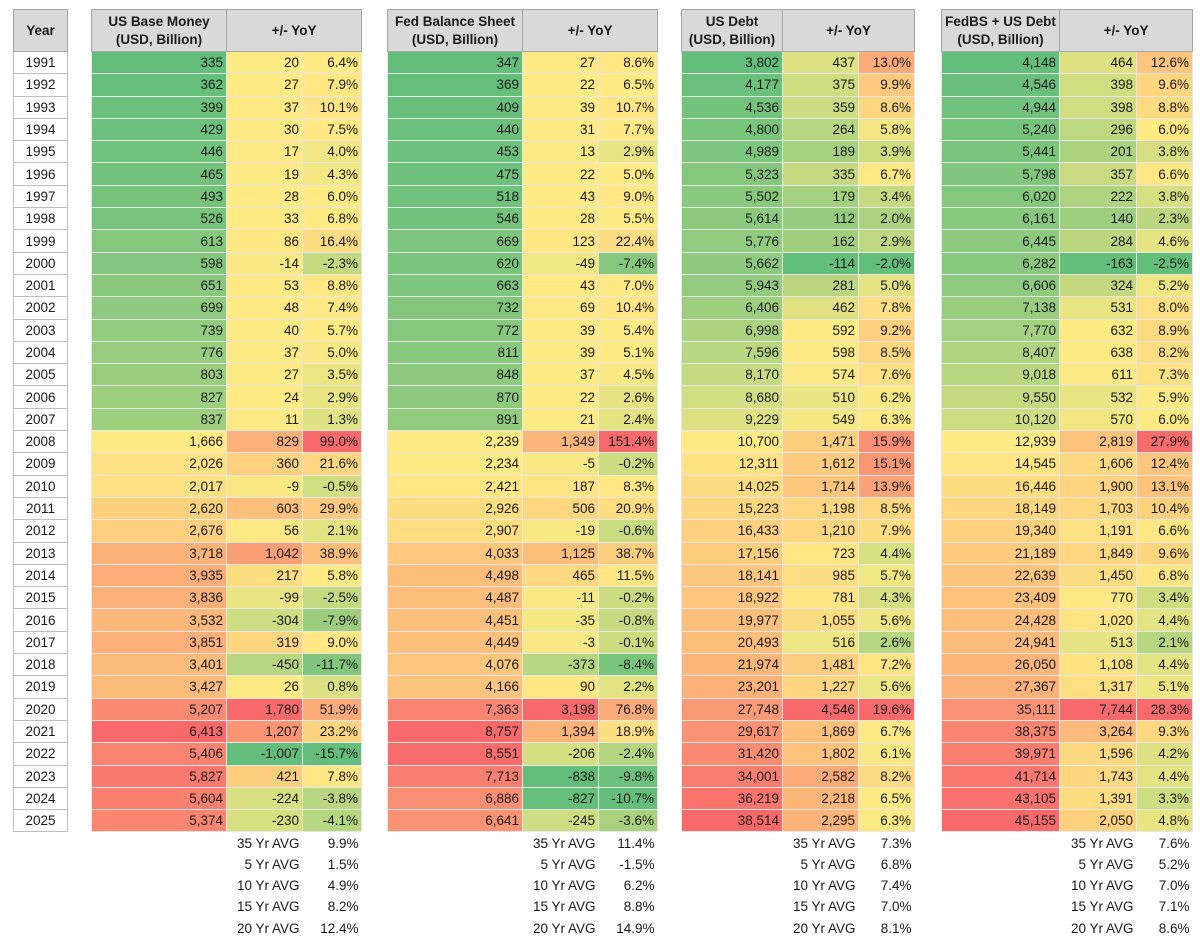  What do you see at coordinates (798, 598) in the screenshot?
I see `table-row: 18,922 781 4.3%` at bounding box center [798, 598].